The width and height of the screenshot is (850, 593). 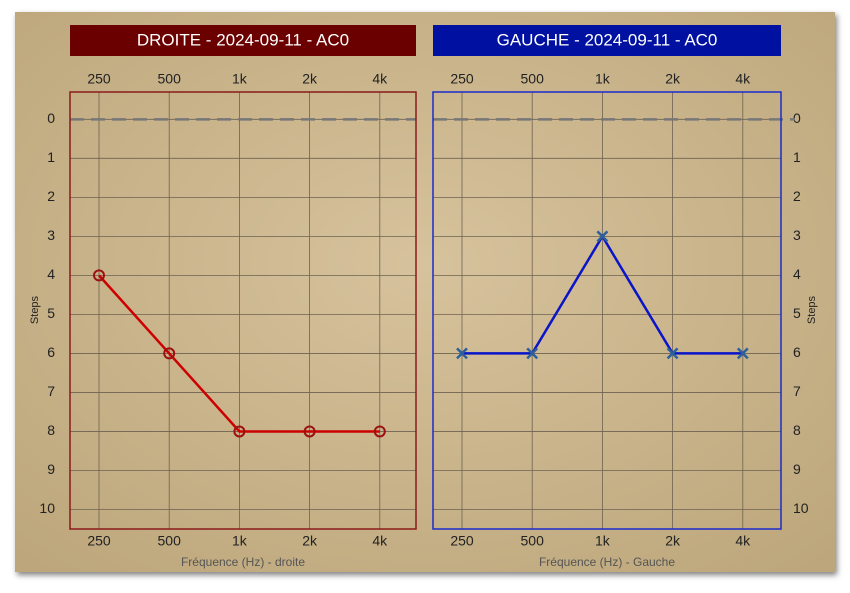 I want to click on chart-title: GAUCHE - 2024-09-11 - AC0, so click(x=607, y=39).